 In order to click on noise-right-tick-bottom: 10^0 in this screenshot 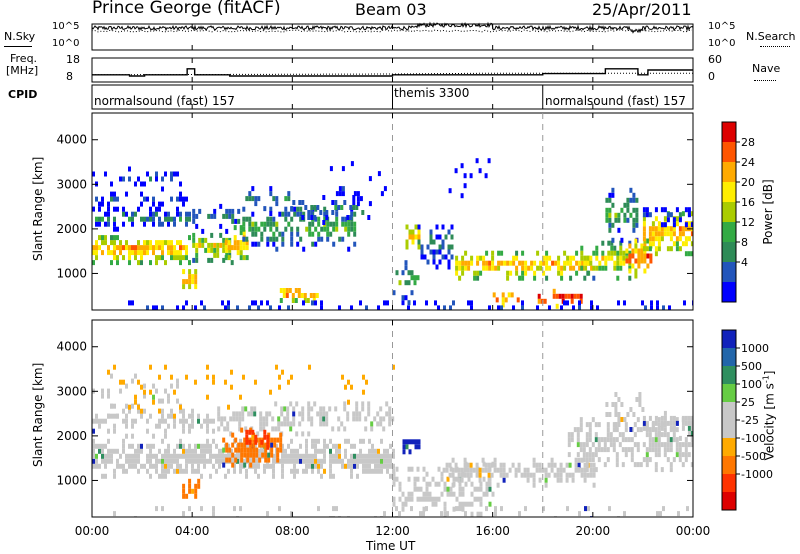, I will do `click(722, 43)`.